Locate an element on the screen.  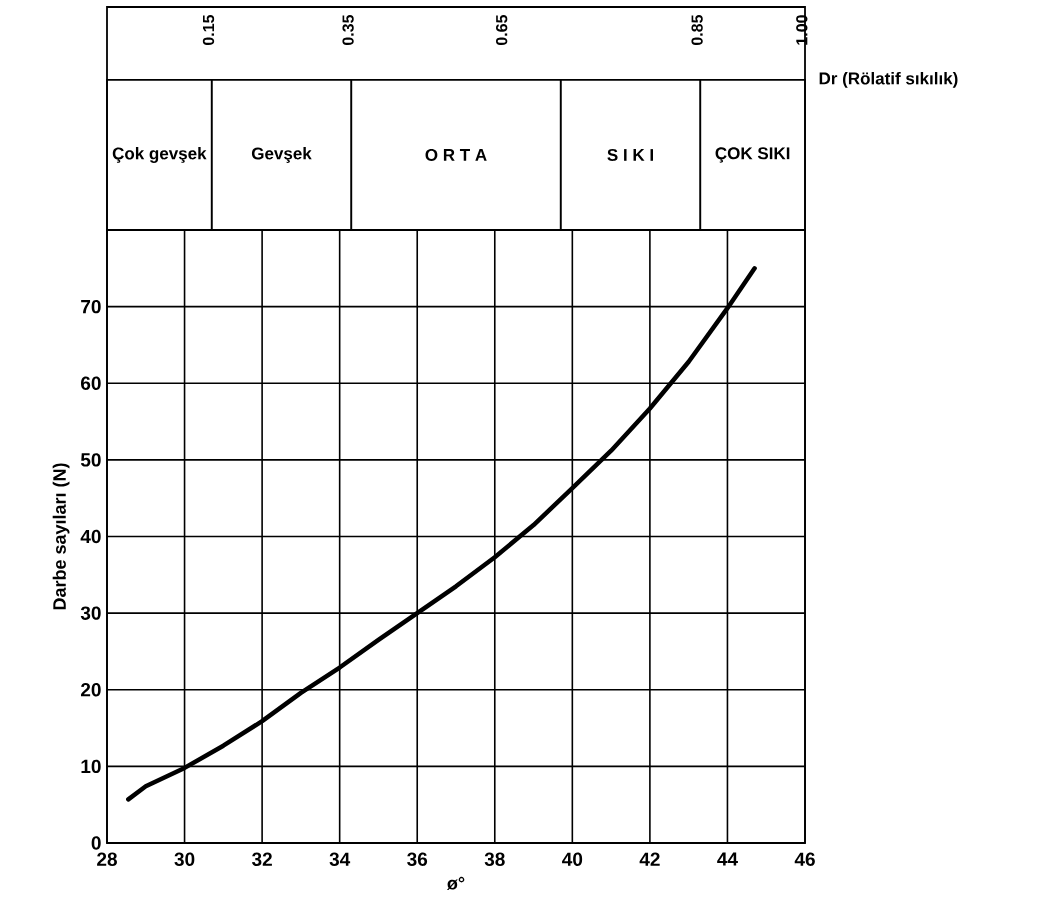
category-label: Gevşek is located at coordinates (281, 155).